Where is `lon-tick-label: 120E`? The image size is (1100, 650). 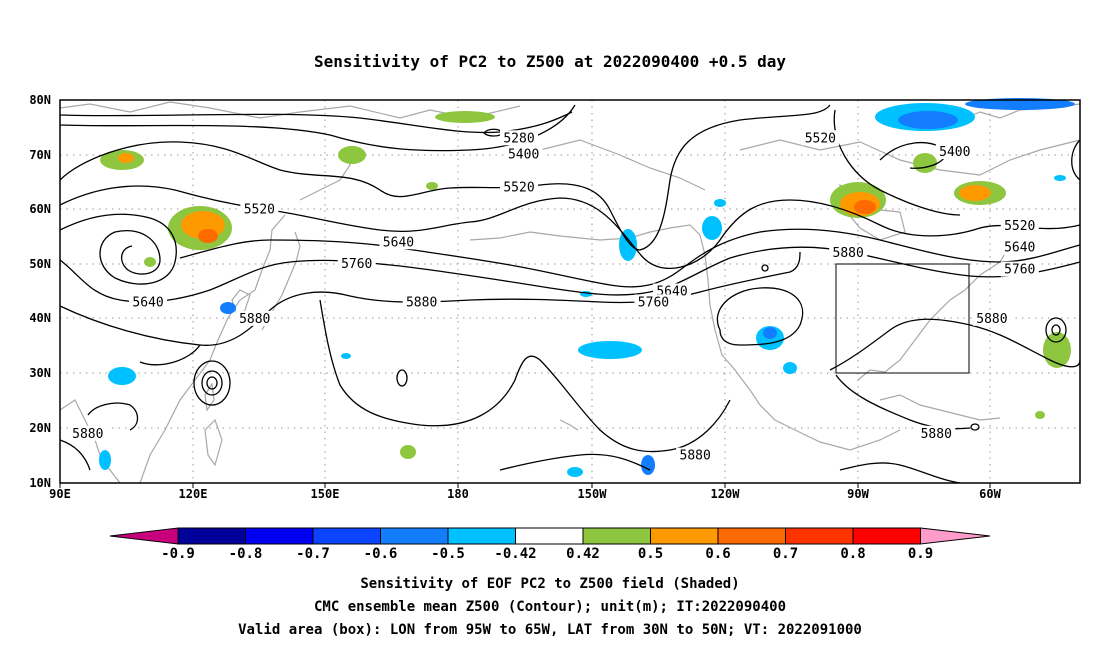
lon-tick-label: 120E is located at coordinates (193, 494).